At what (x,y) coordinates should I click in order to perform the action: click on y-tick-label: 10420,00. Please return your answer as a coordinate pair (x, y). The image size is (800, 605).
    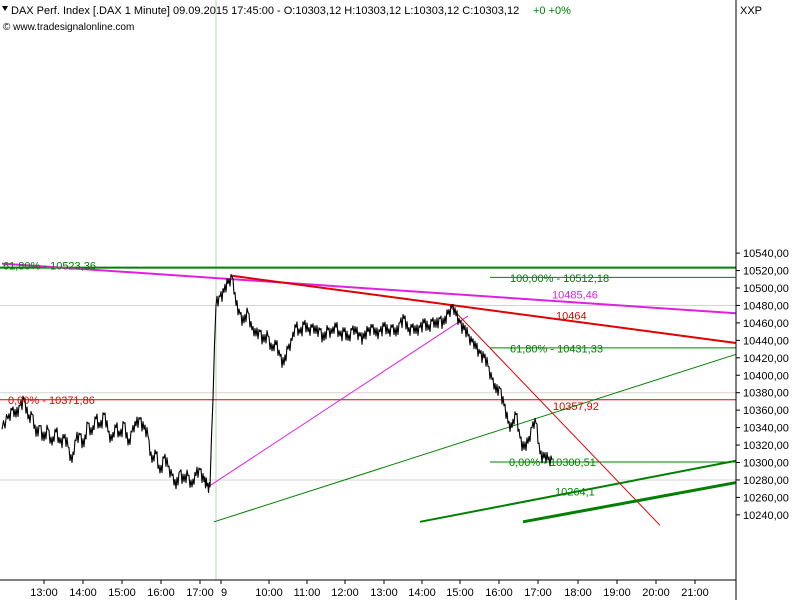
    Looking at the image, I should click on (766, 359).